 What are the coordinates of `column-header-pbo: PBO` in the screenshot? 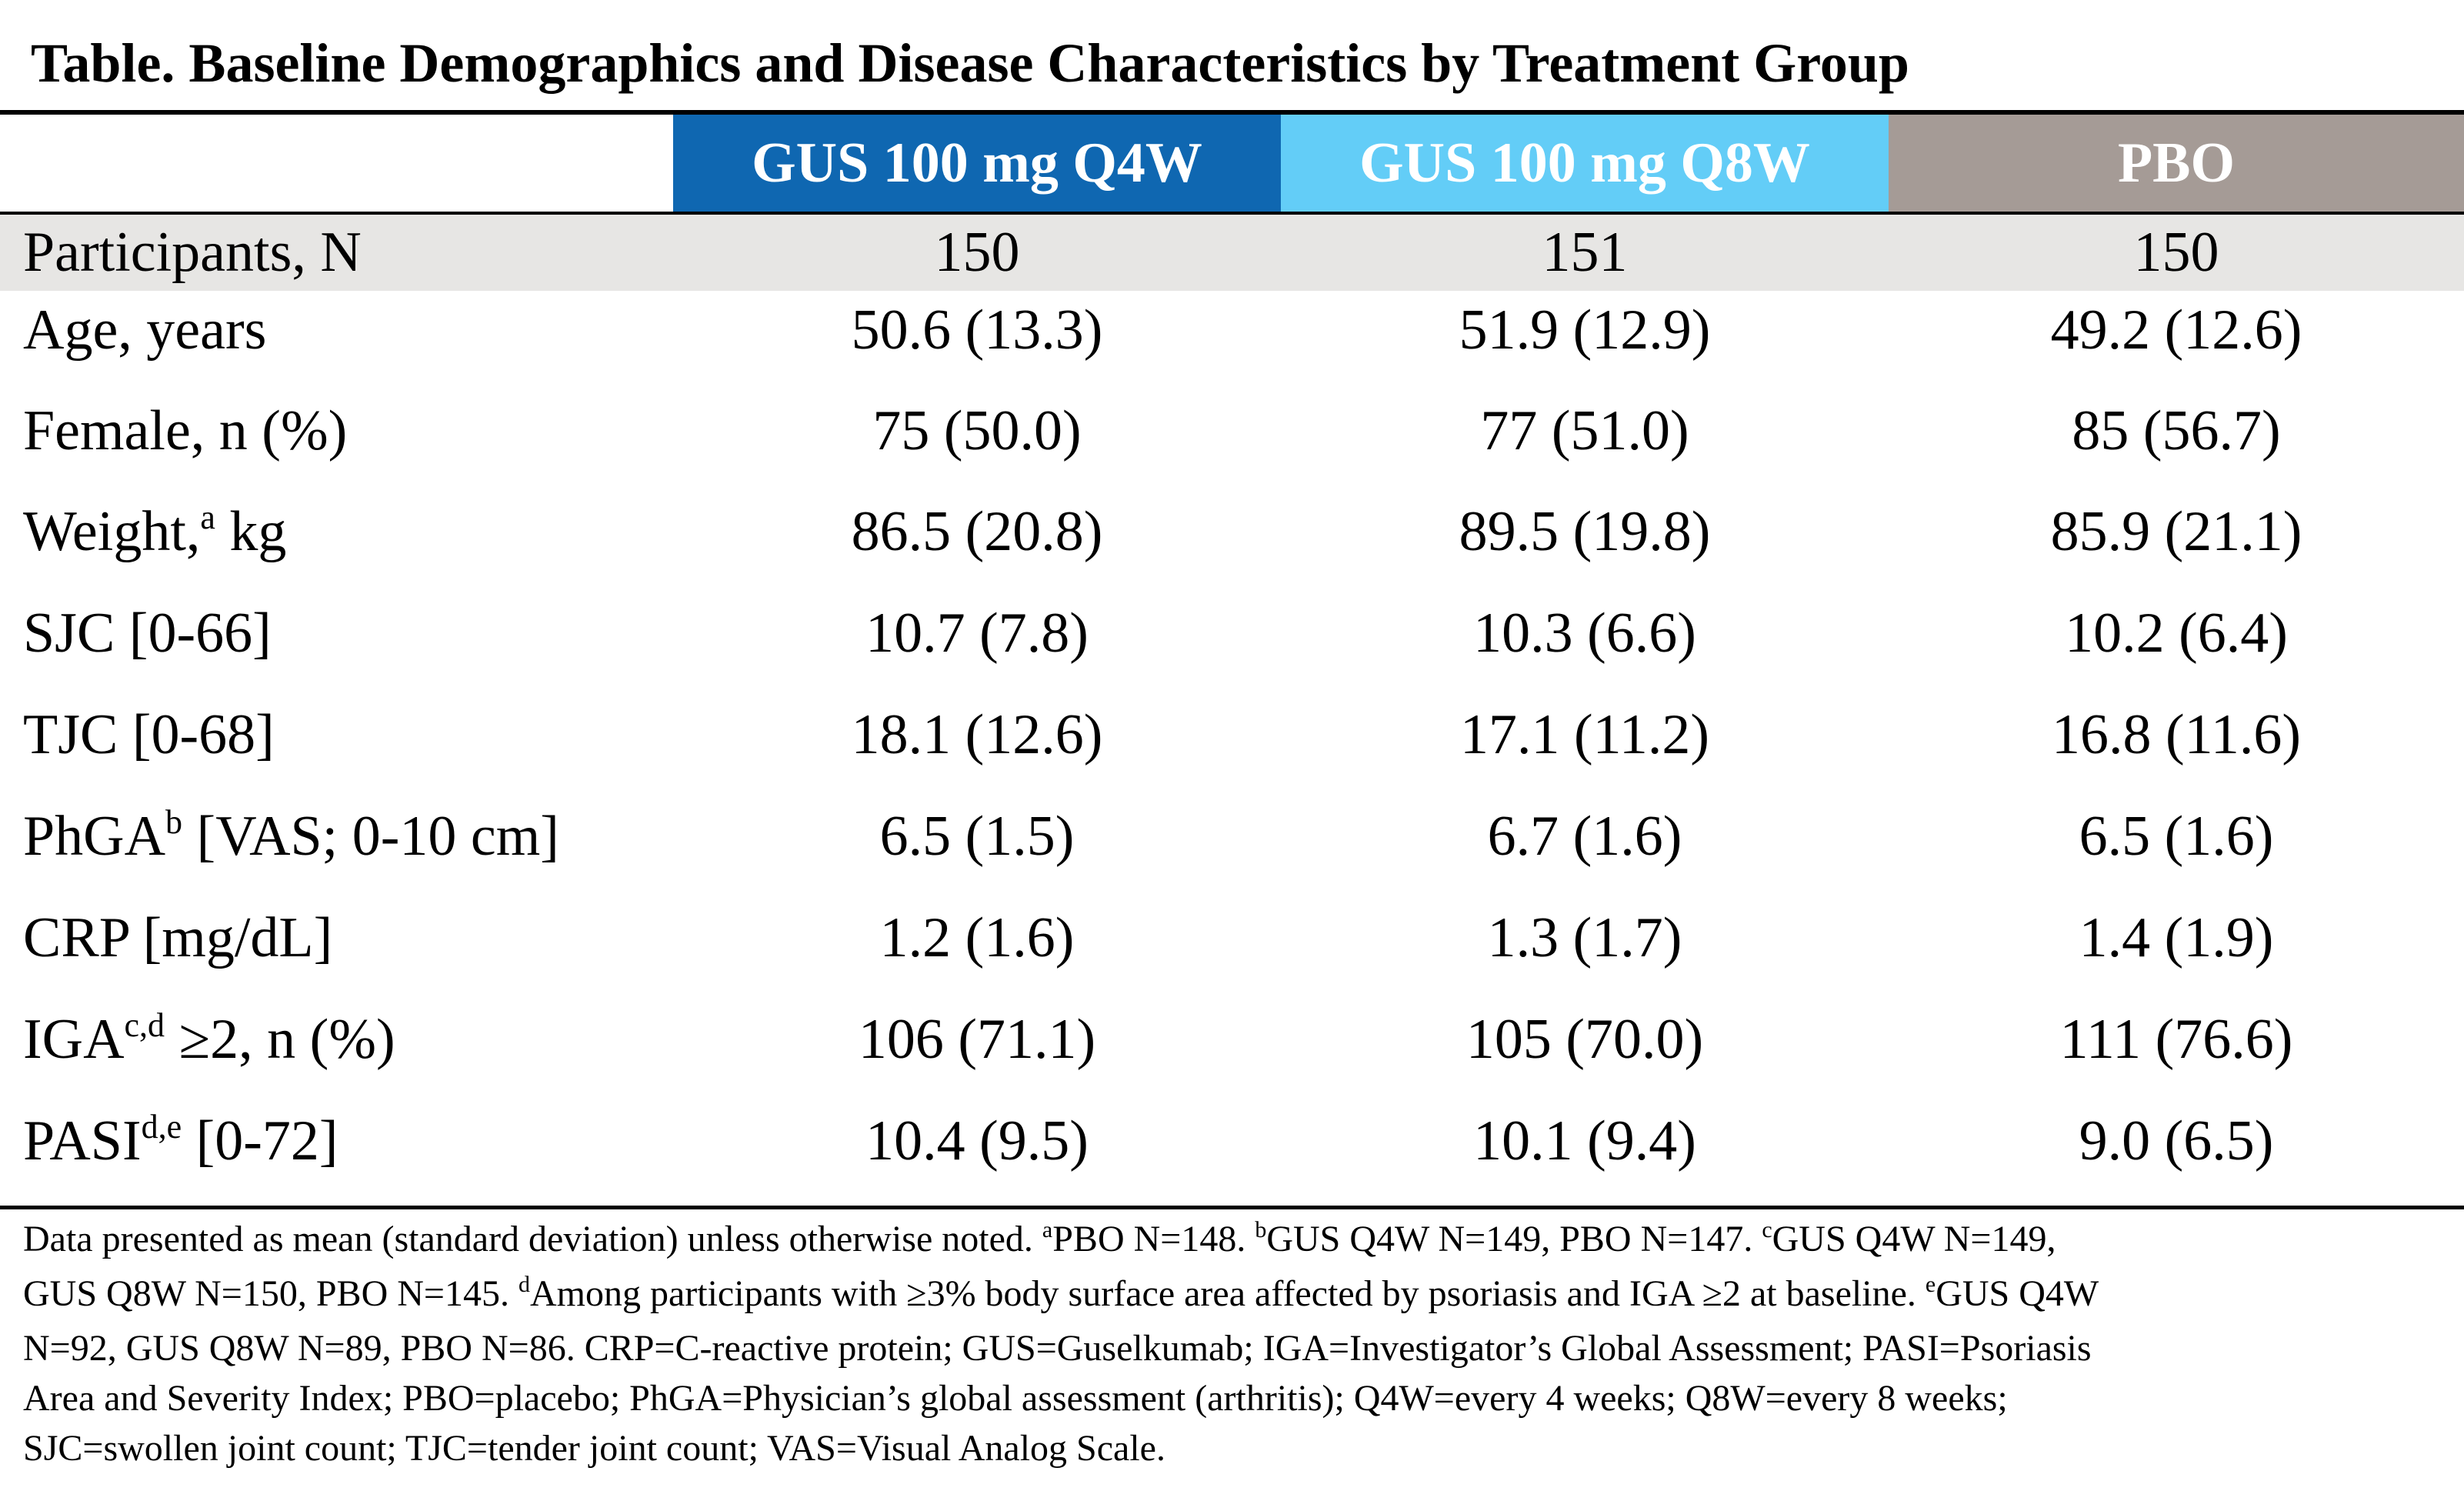 It's located at (2176, 163).